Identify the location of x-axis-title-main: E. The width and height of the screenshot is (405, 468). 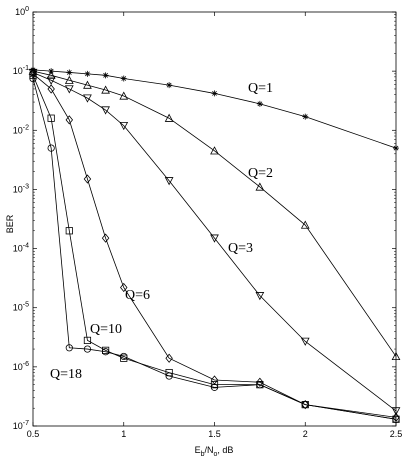
(198, 450).